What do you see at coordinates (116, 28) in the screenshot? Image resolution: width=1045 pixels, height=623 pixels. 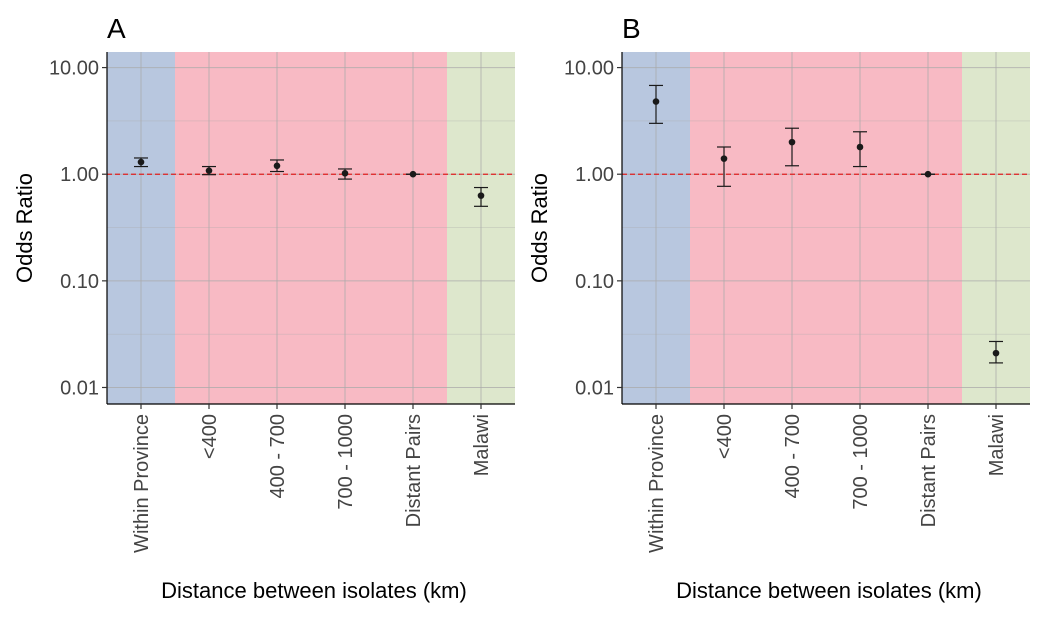 I see `panel-label: A` at bounding box center [116, 28].